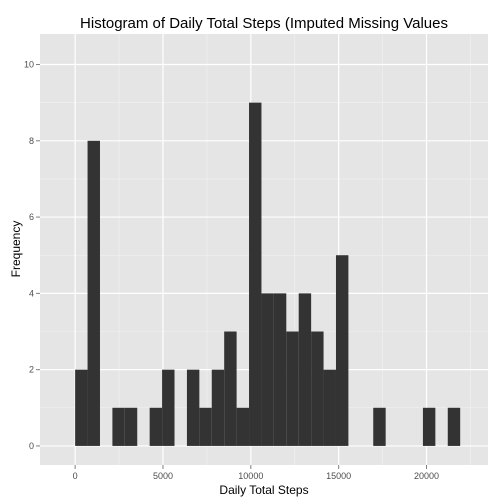 The image size is (504, 504). Describe the element at coordinates (32, 255) in the screenshot. I see `y-axis-ticks: 0 2 4 6 8 10` at that location.